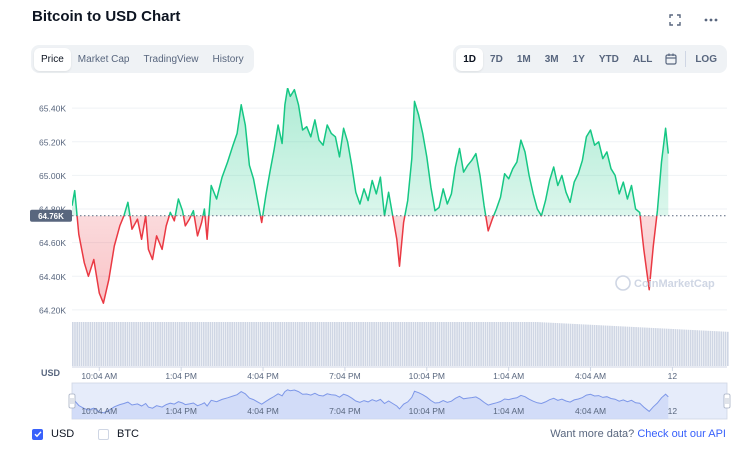 The width and height of the screenshot is (741, 461). What do you see at coordinates (711, 20) in the screenshot?
I see `more-icon` at bounding box center [711, 20].